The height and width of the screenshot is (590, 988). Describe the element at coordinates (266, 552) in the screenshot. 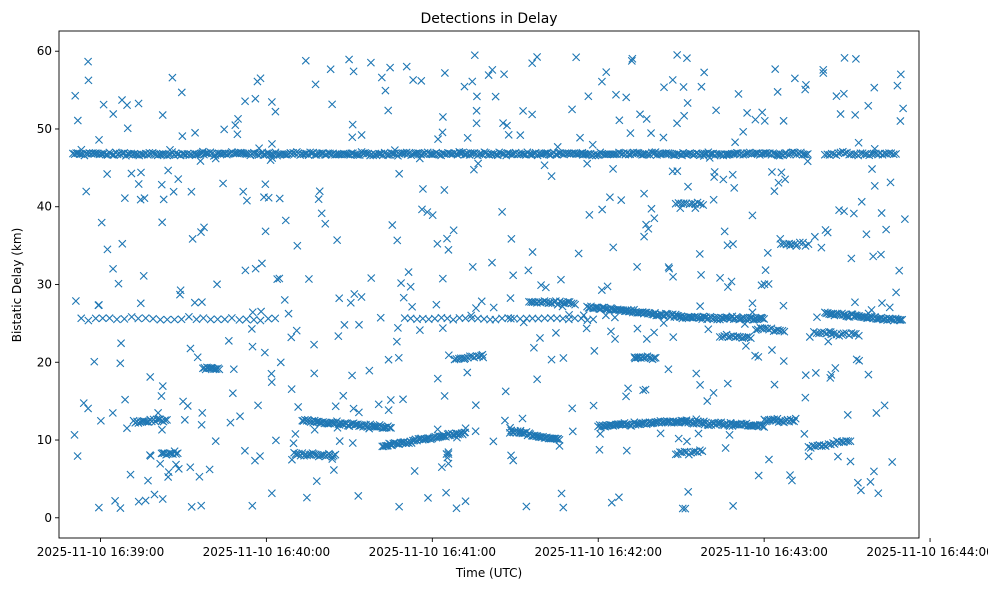

I see `x-tick-label: 2025-11-10 16:40:00` at that location.